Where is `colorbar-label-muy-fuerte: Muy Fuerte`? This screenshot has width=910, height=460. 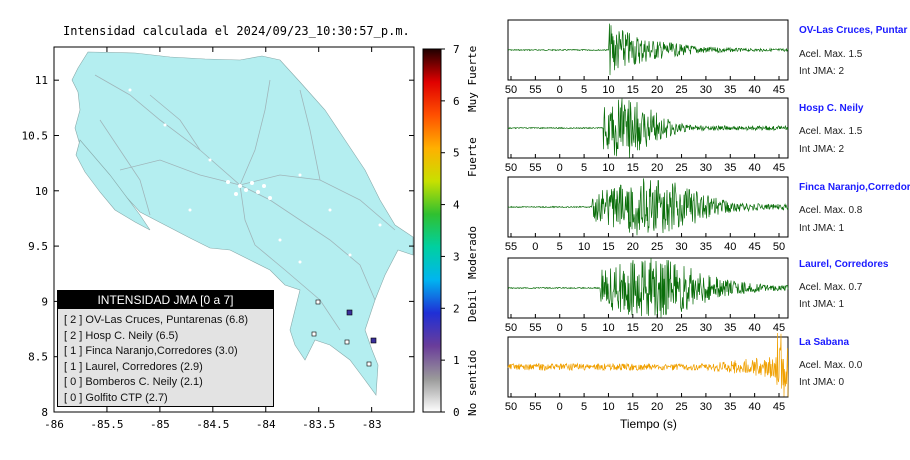
colorbar-label-muy-fuerte: Muy Fuerte is located at coordinates (472, 78).